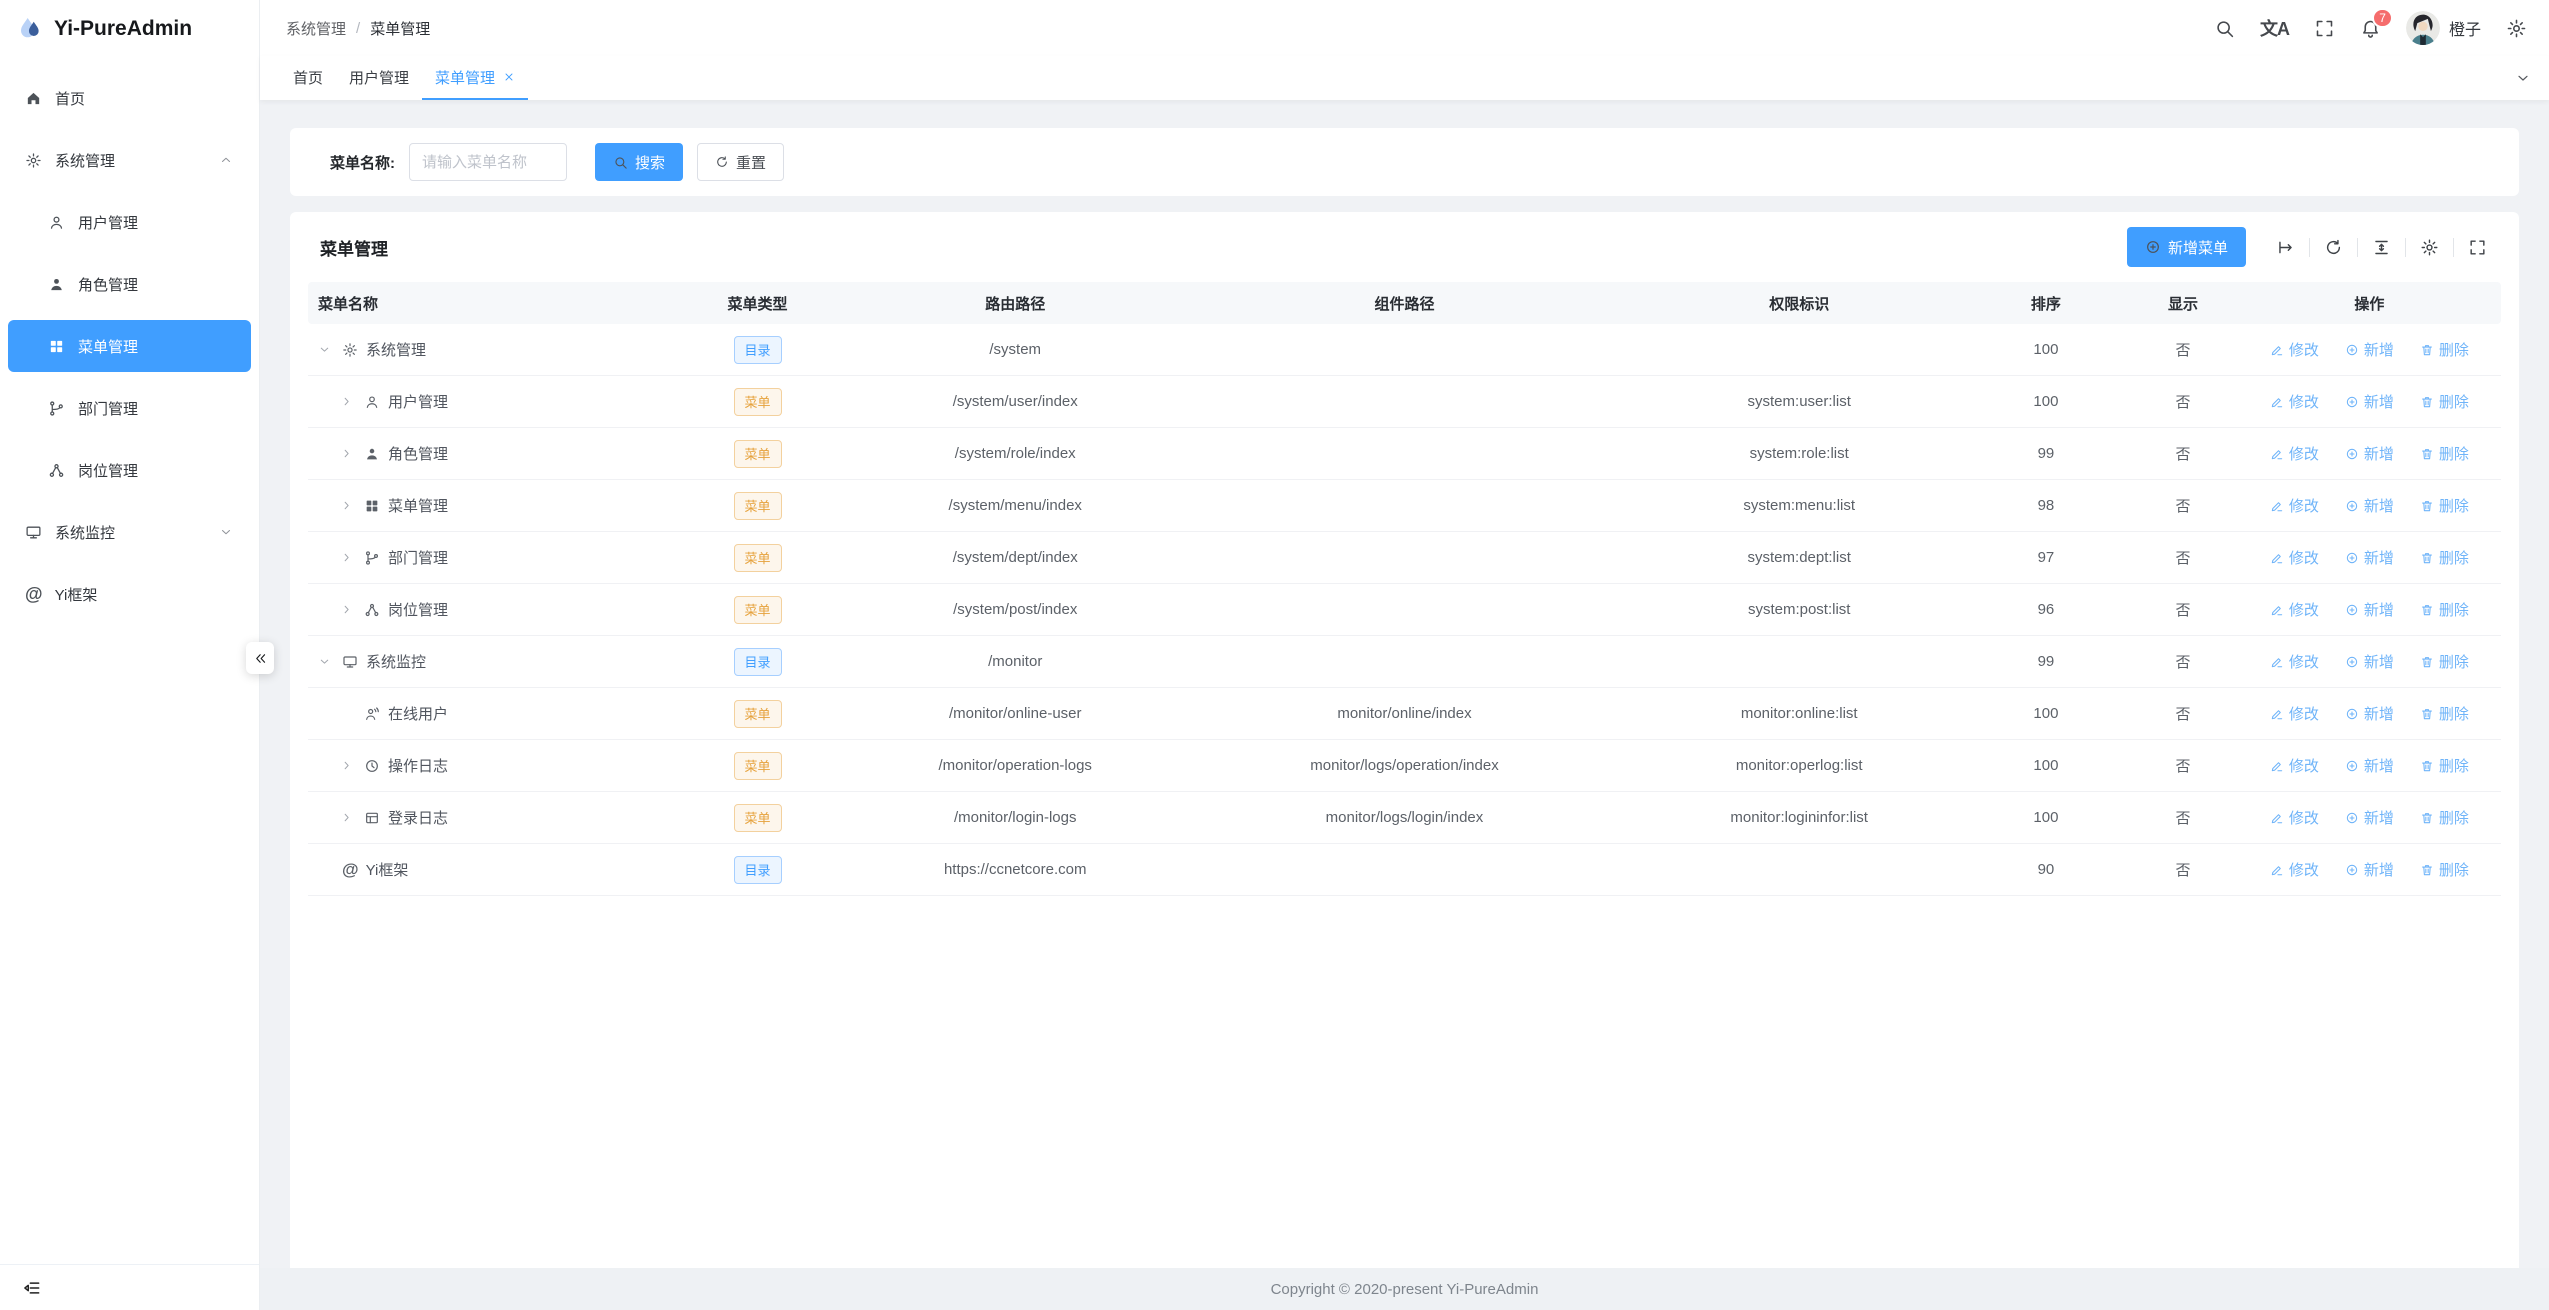 The height and width of the screenshot is (1310, 2549). I want to click on cell-type: 菜单, so click(757, 505).